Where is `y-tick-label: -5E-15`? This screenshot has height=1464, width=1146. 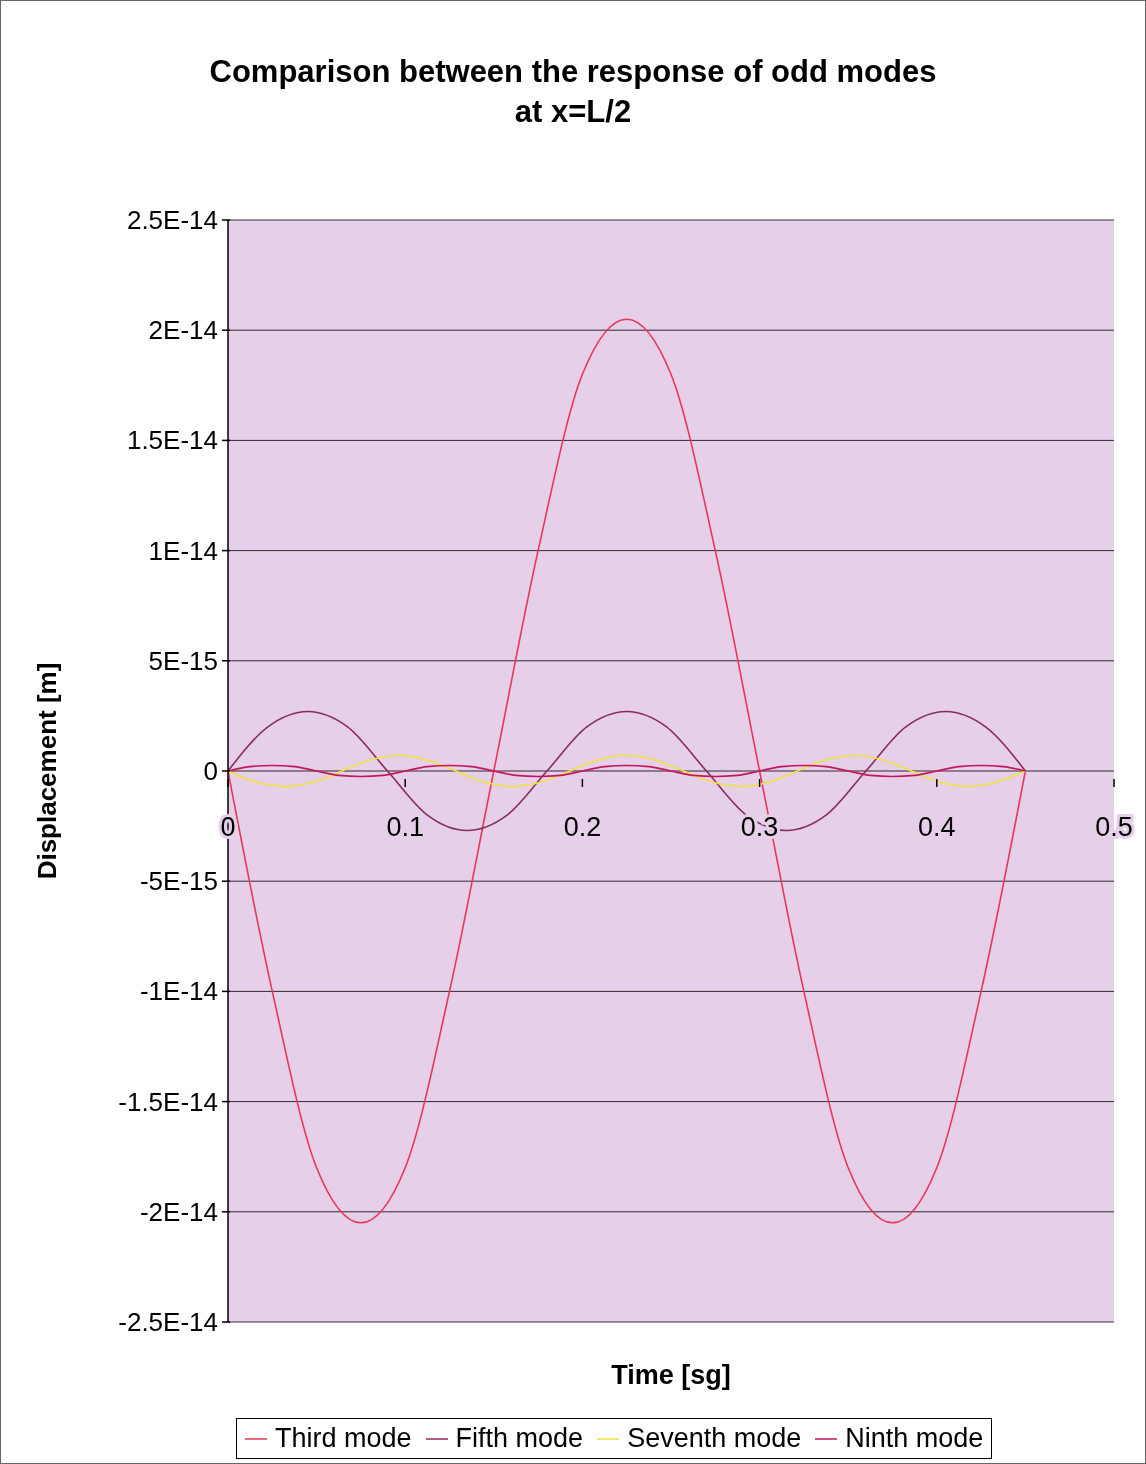
y-tick-label: -5E-15 is located at coordinates (178, 881).